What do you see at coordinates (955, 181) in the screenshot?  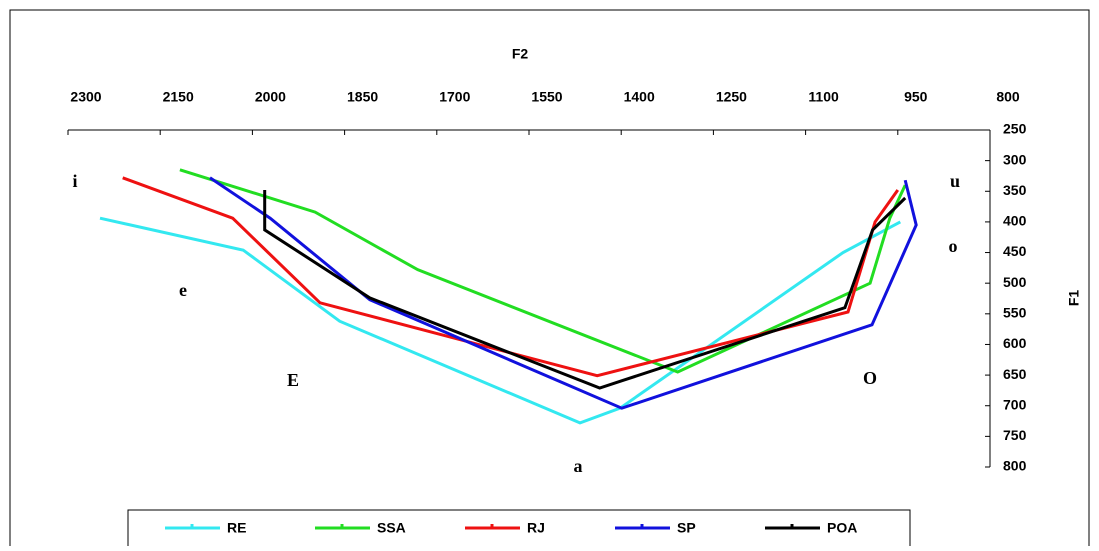 I see `vowel-label: u` at bounding box center [955, 181].